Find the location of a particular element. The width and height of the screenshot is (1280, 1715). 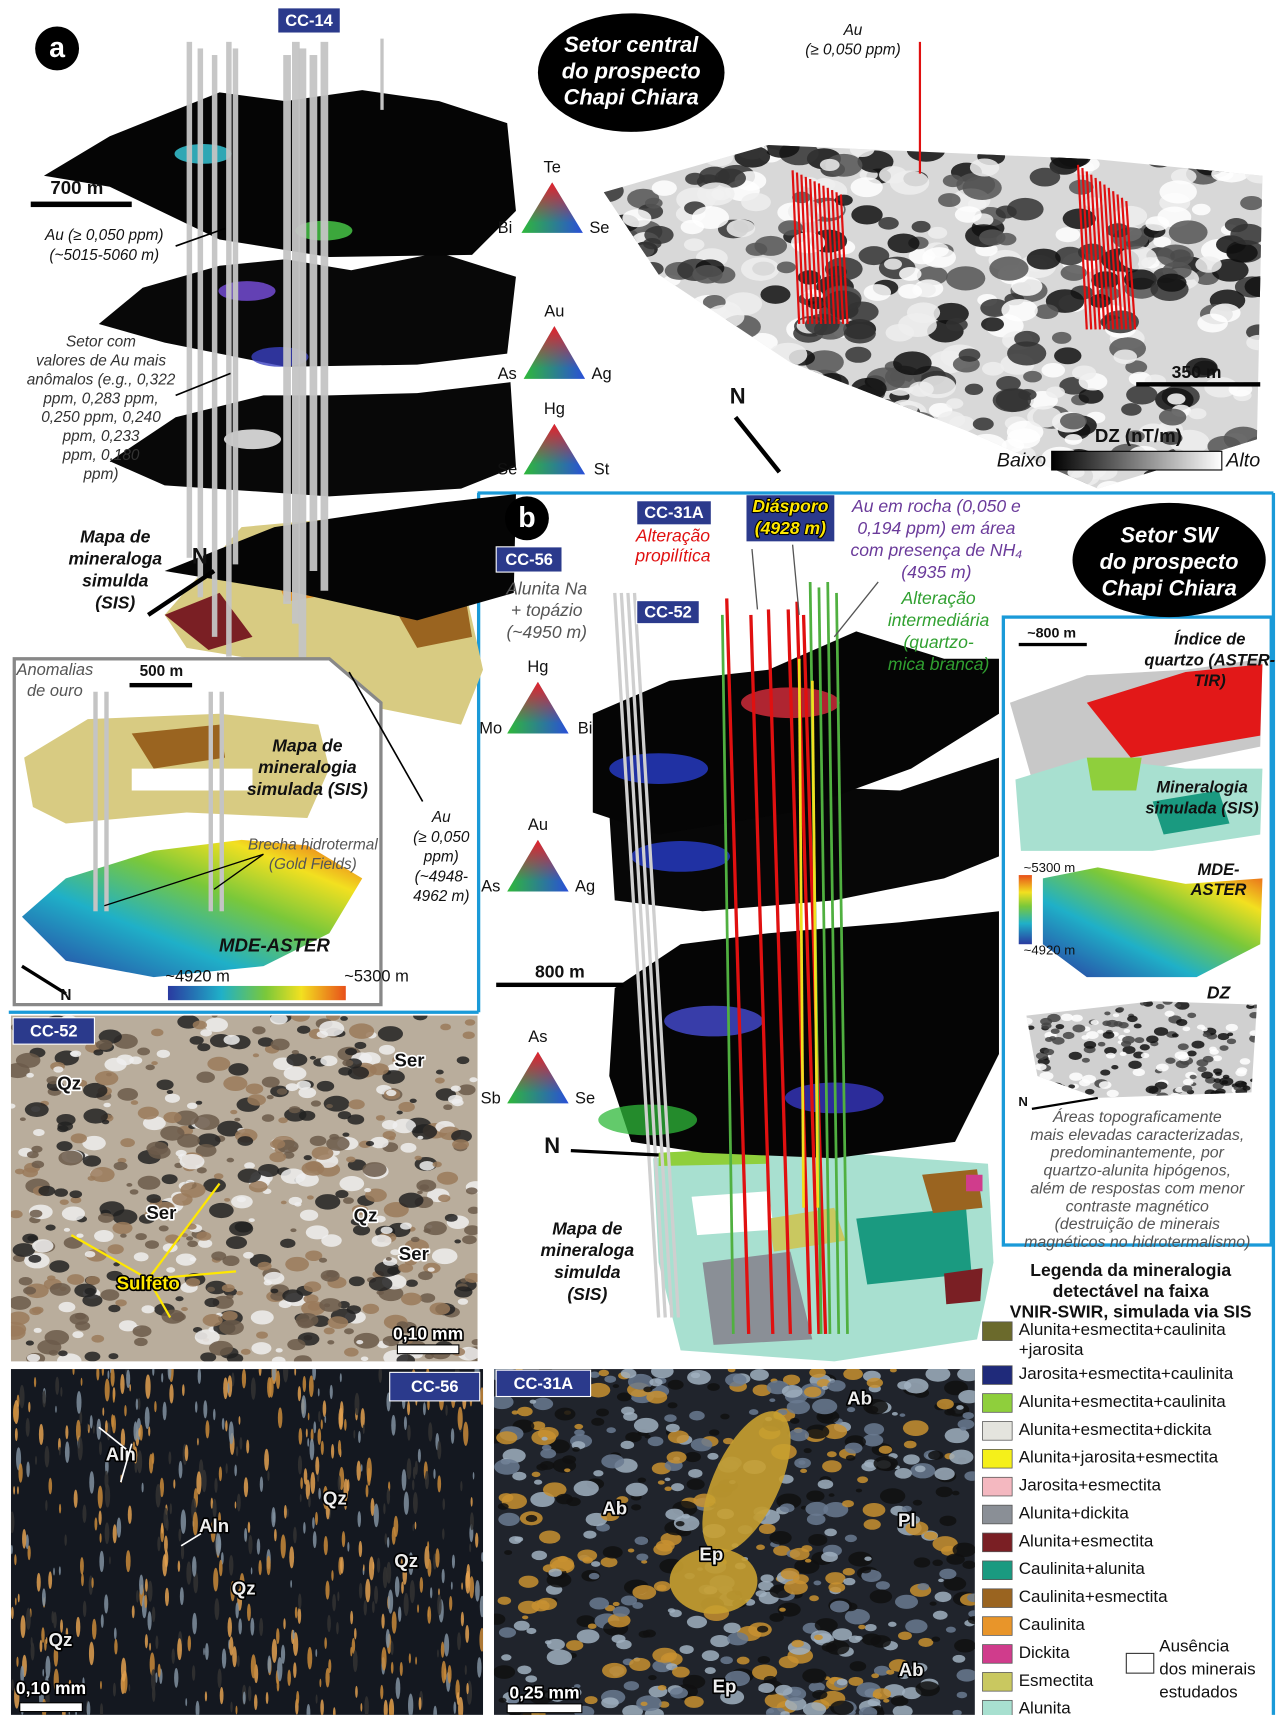

epidote is located at coordinates (746, 1482).